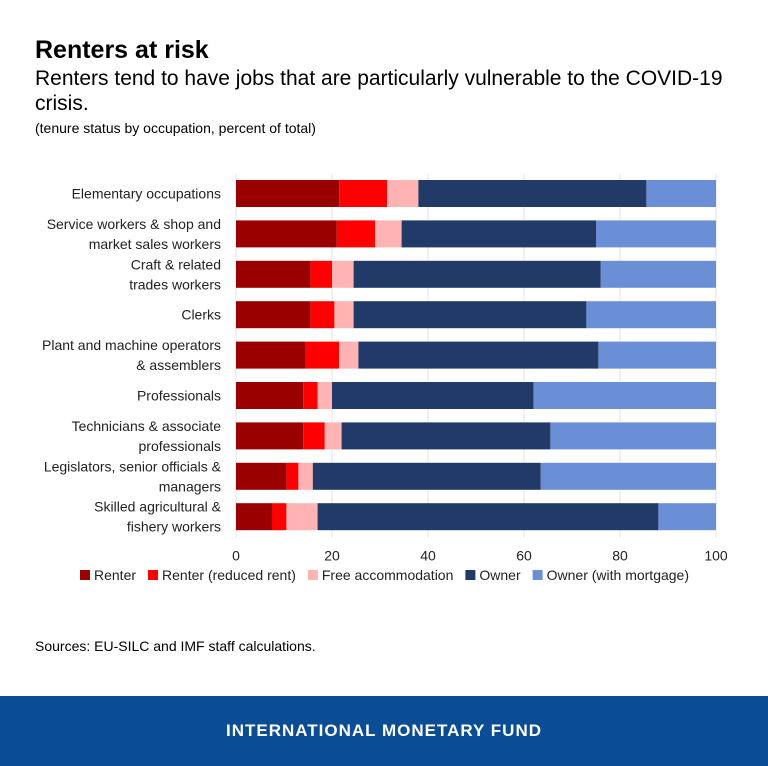 Image resolution: width=768 pixels, height=766 pixels. I want to click on legend-label: Owner, so click(500, 575).